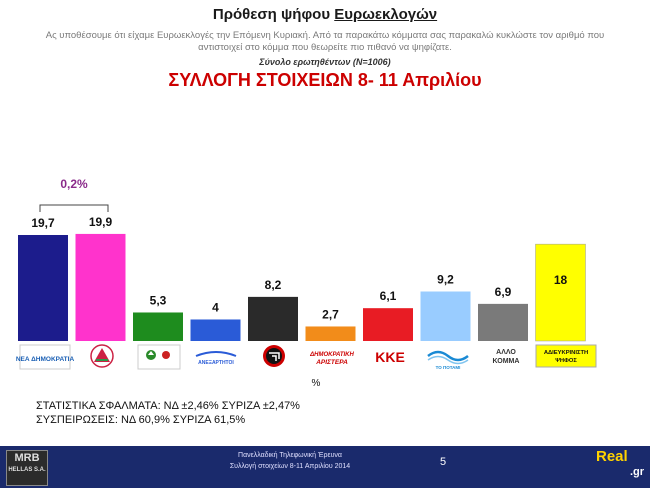 The image size is (650, 488). I want to click on logo-chrysi-avgi, so click(274, 356).